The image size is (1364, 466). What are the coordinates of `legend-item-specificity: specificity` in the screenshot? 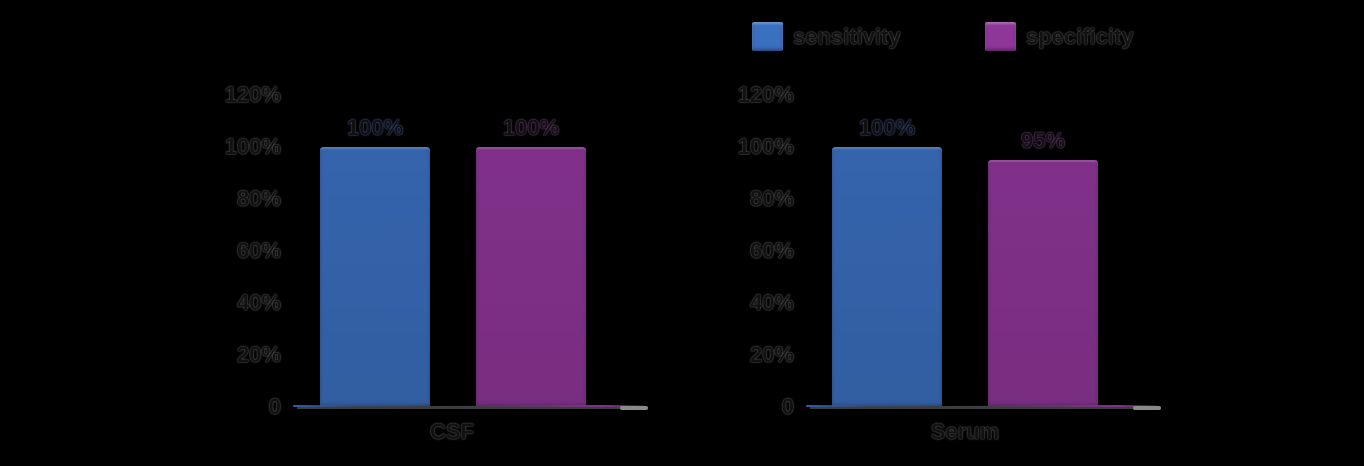 It's located at (1059, 36).